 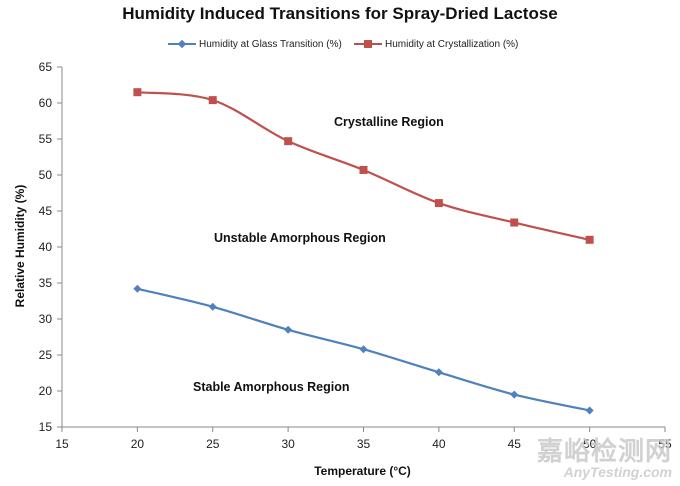 What do you see at coordinates (439, 444) in the screenshot?
I see `x-tick-label: 40` at bounding box center [439, 444].